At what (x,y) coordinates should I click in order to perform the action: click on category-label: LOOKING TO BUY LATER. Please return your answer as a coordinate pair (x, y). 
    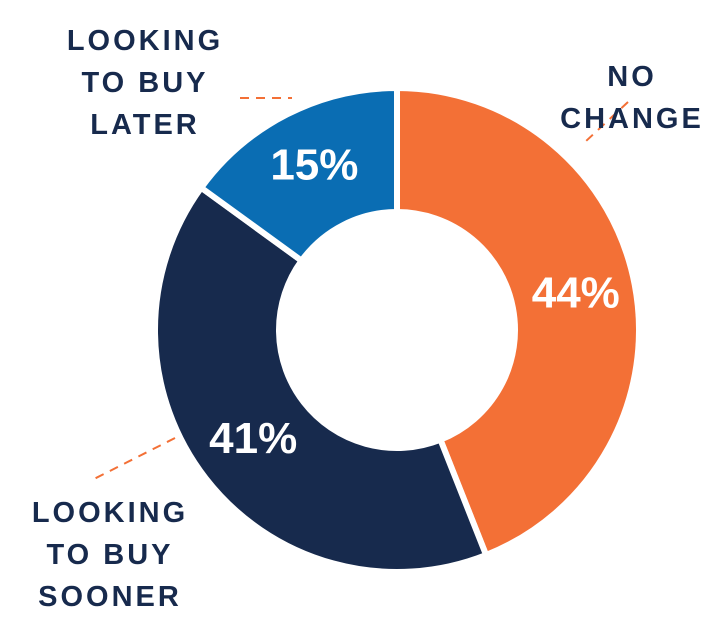
    Looking at the image, I should click on (145, 83).